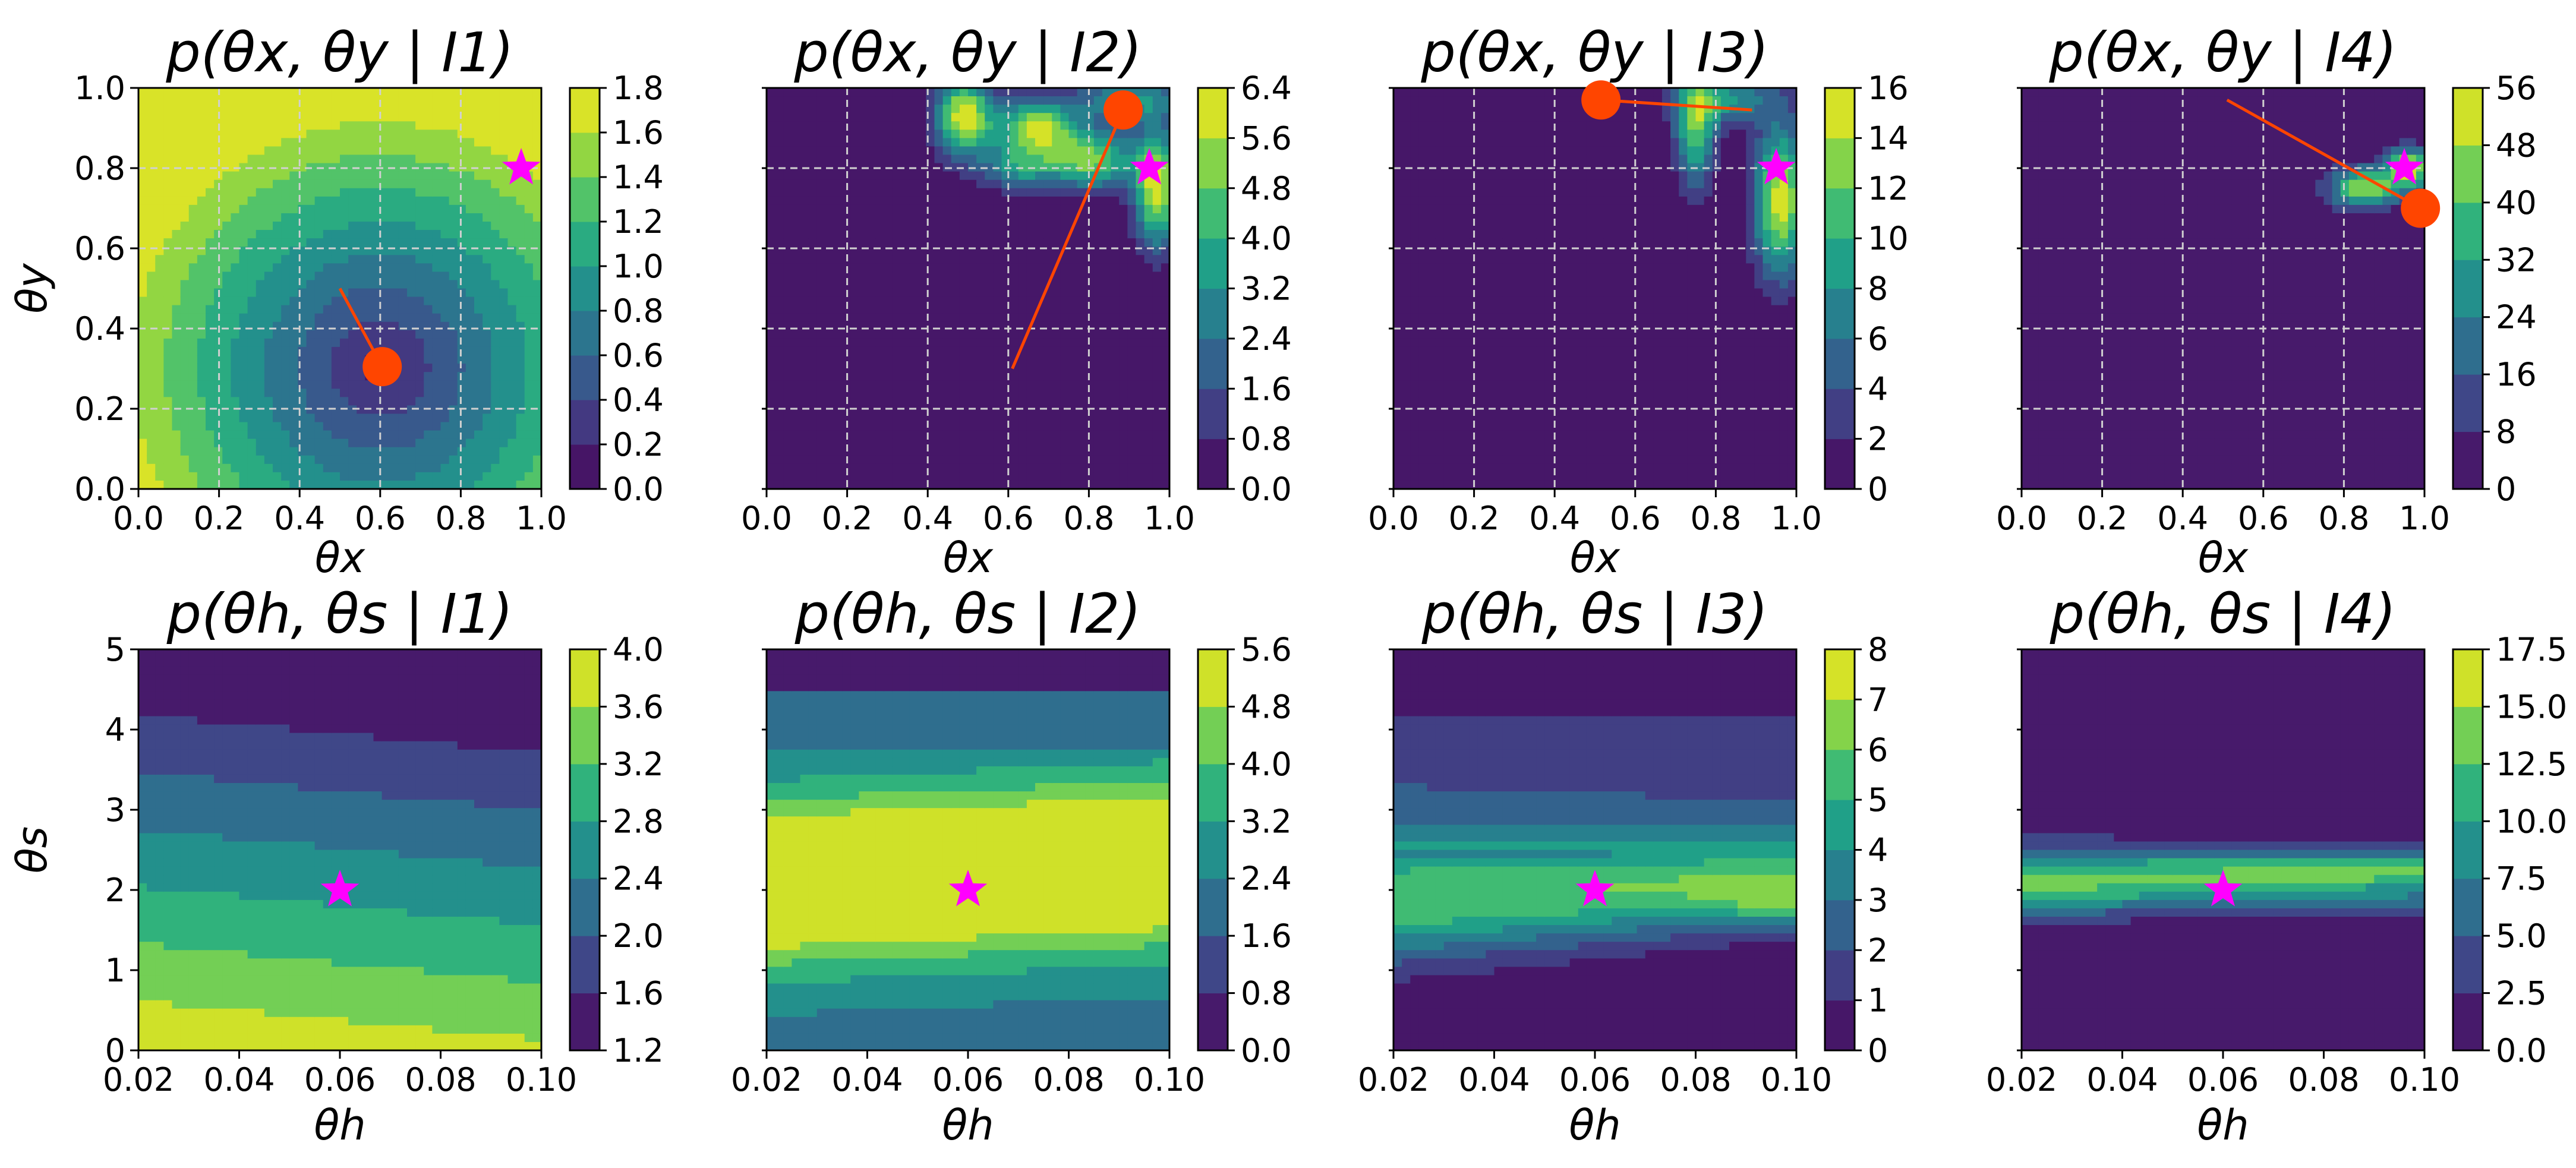 The width and height of the screenshot is (2576, 1168). Describe the element at coordinates (115, 890) in the screenshot. I see `y-tick-label: 2` at that location.